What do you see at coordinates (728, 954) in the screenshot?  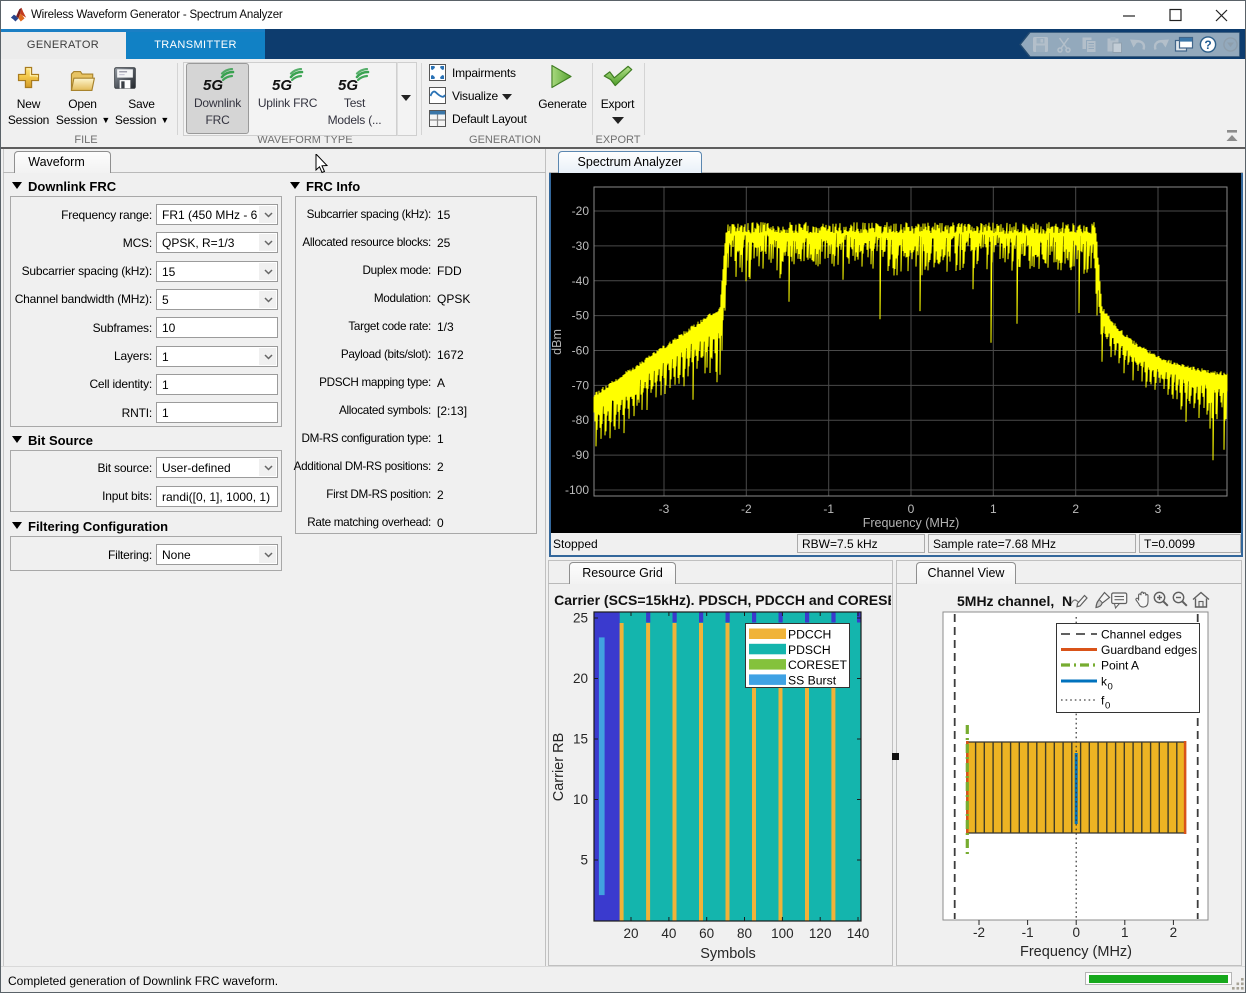 I see `svg-text: Symbols` at bounding box center [728, 954].